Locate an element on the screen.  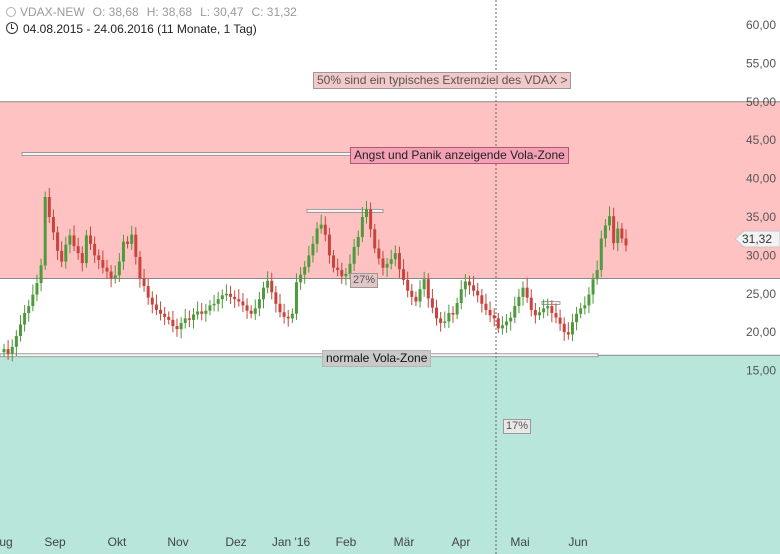
pct-27-annotation: 27% is located at coordinates (364, 280).